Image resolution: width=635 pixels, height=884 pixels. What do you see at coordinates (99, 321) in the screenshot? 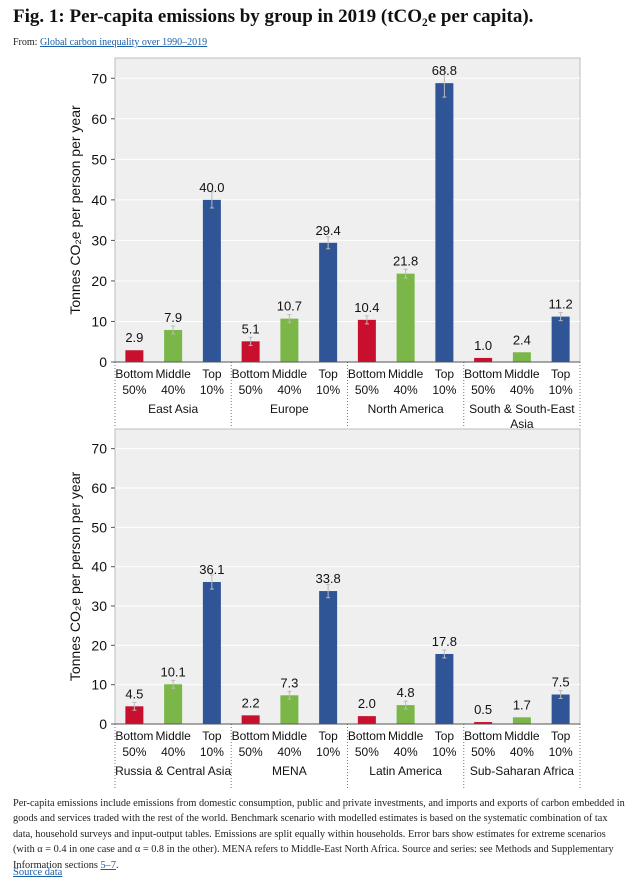
I see `chart1-ytick-label: 10` at bounding box center [99, 321].